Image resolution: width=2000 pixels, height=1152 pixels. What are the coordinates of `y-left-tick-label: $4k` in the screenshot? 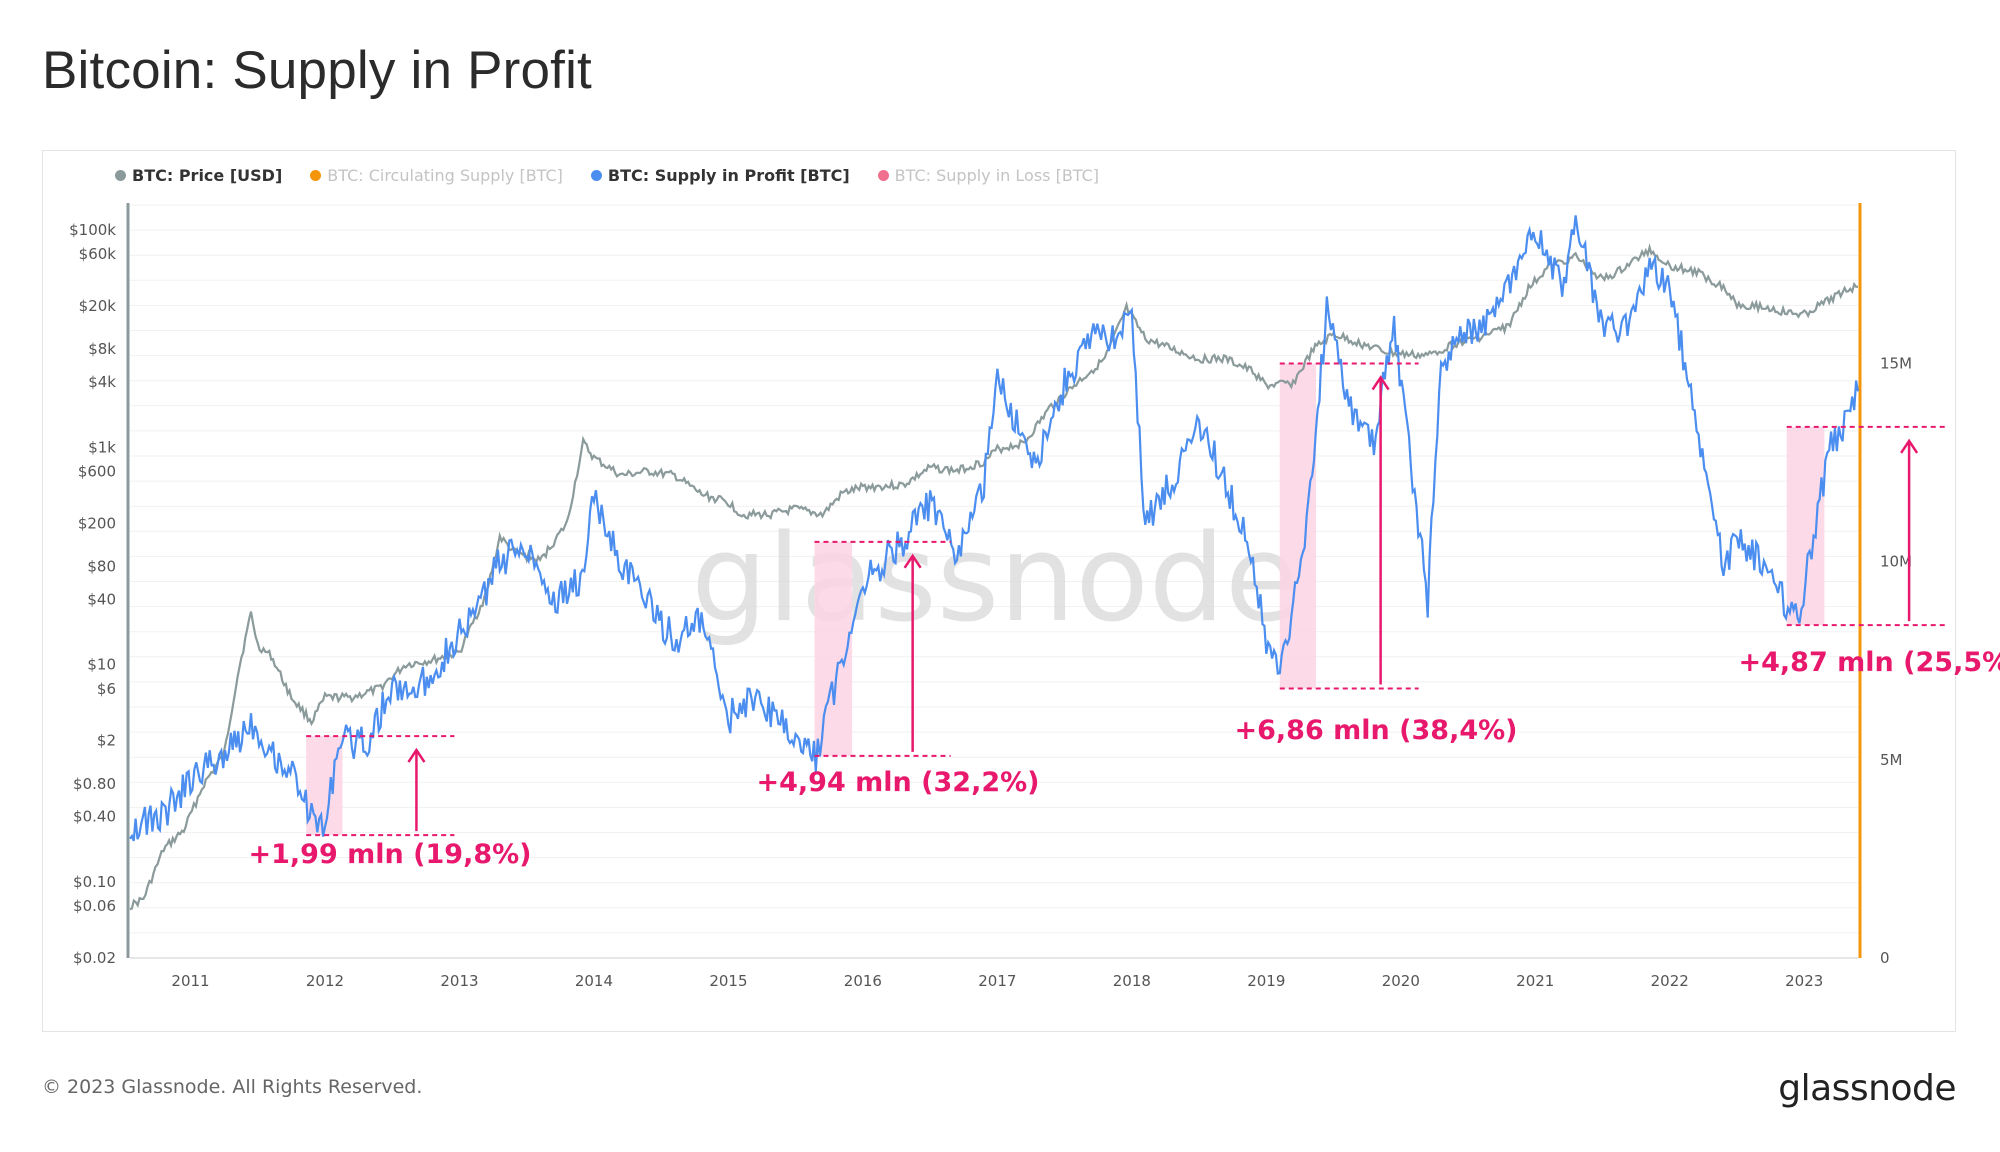 It's located at (102, 382).